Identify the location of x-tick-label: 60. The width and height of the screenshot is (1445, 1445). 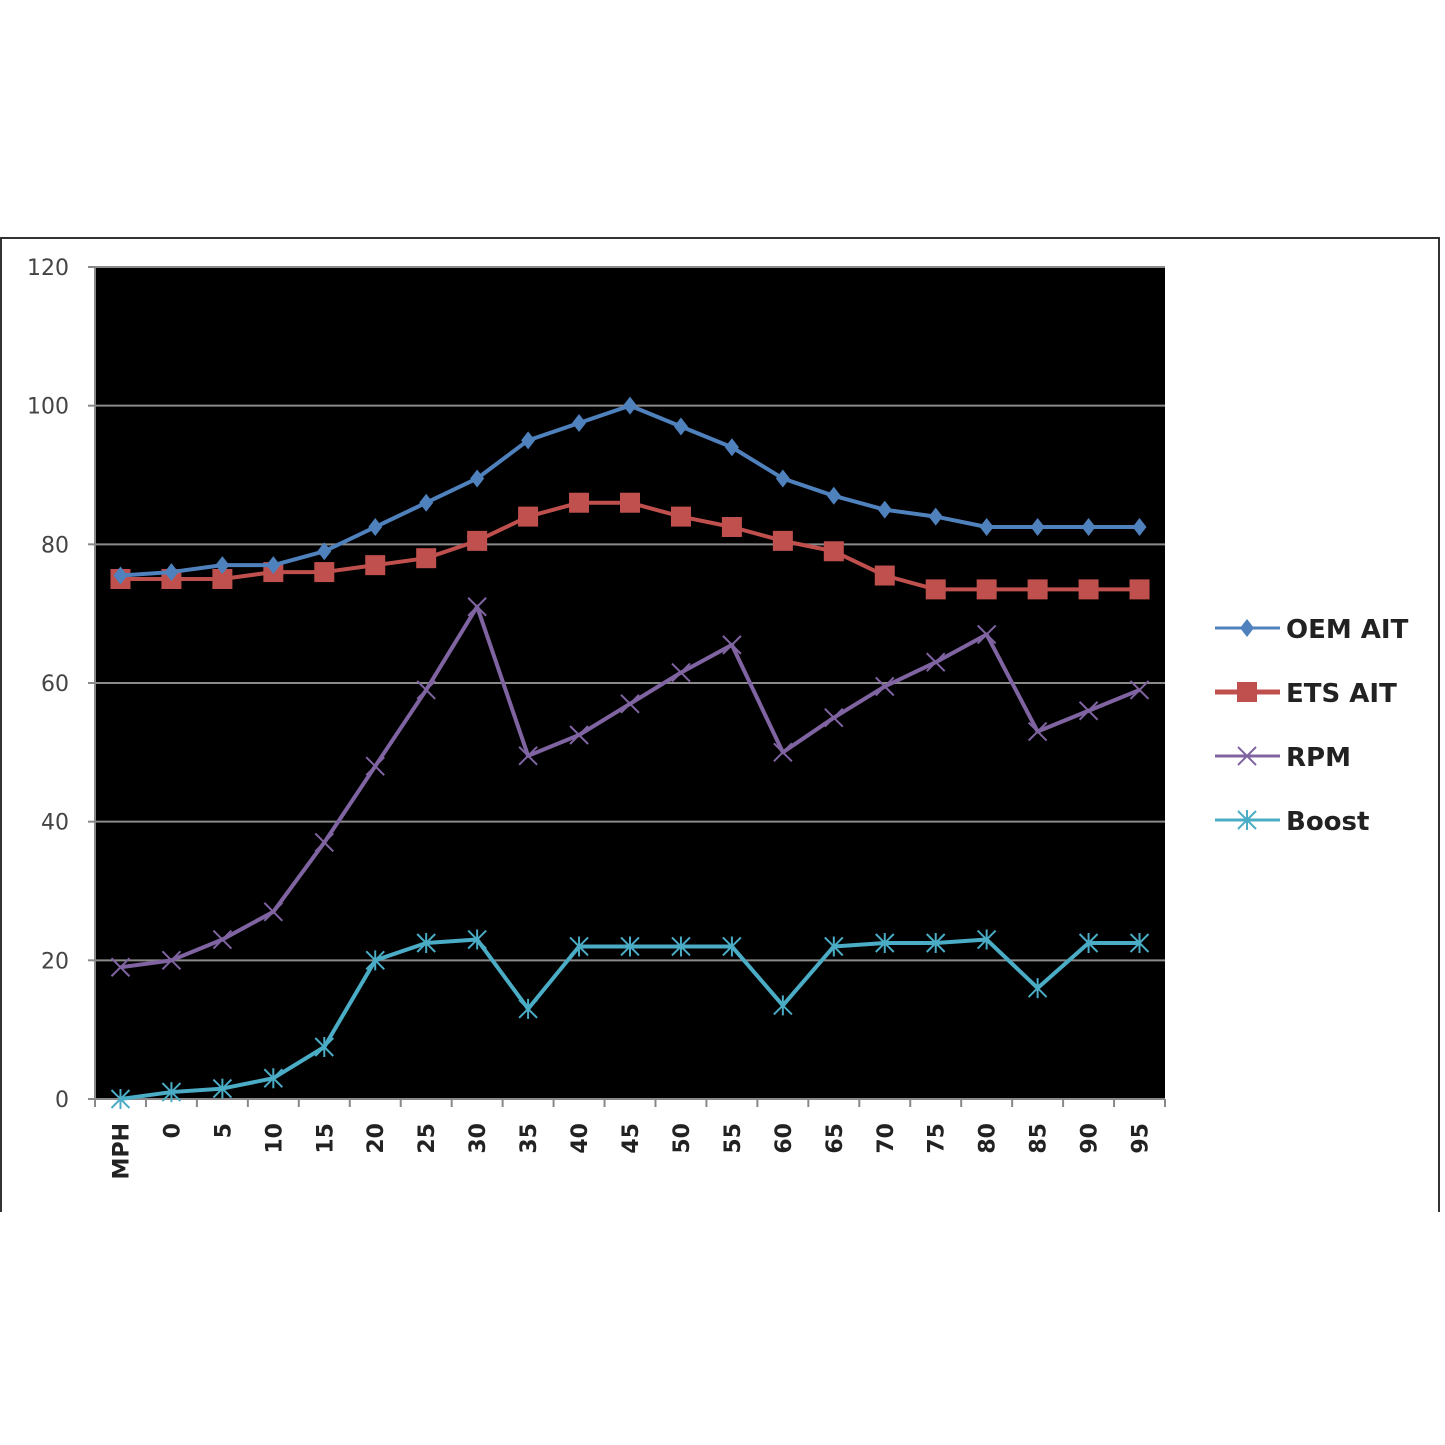
(784, 1138).